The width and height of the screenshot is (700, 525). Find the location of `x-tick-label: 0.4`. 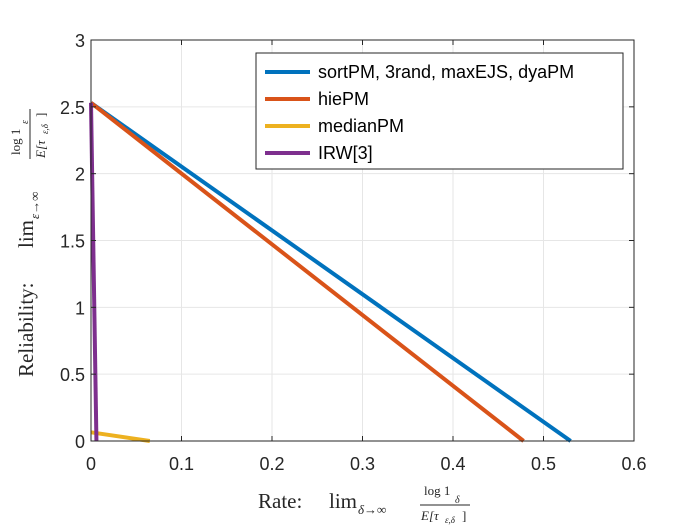

x-tick-label: 0.4 is located at coordinates (452, 464).